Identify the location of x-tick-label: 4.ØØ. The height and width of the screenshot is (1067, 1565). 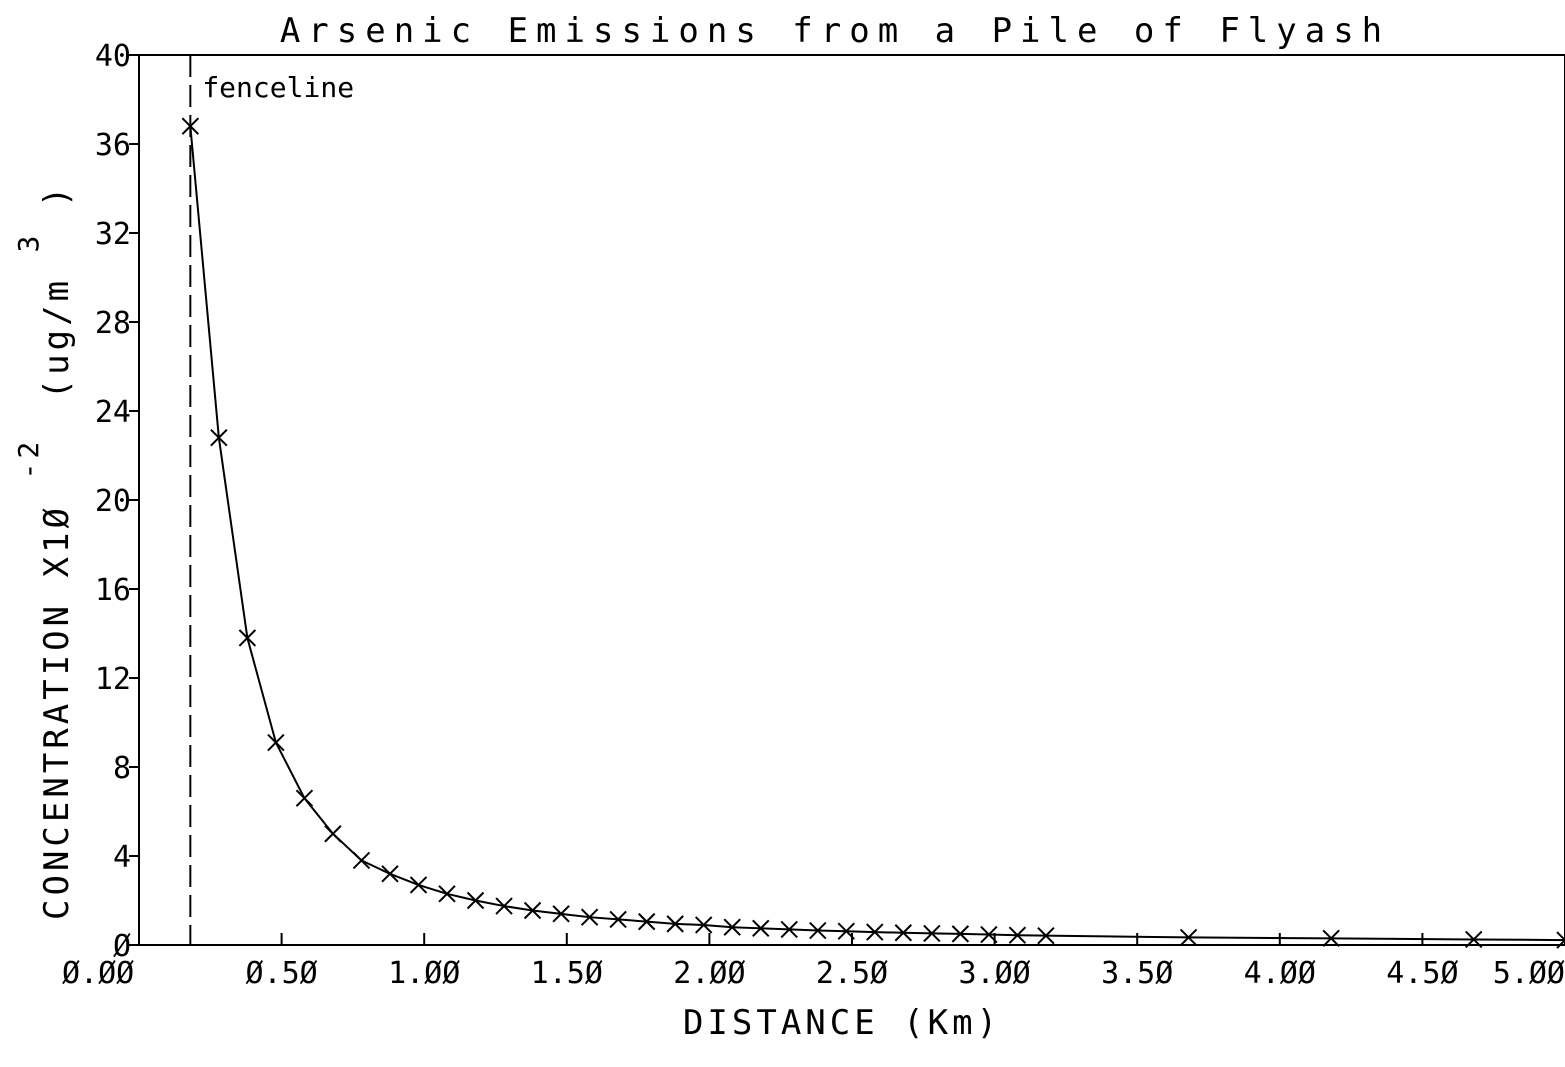
(1280, 973).